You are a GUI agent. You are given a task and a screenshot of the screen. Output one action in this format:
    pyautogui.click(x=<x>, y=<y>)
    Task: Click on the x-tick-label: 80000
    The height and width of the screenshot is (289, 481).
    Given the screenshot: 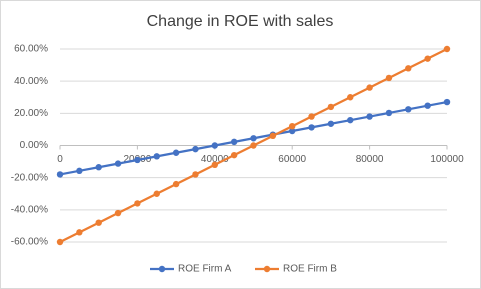 What is the action you would take?
    pyautogui.click(x=370, y=159)
    